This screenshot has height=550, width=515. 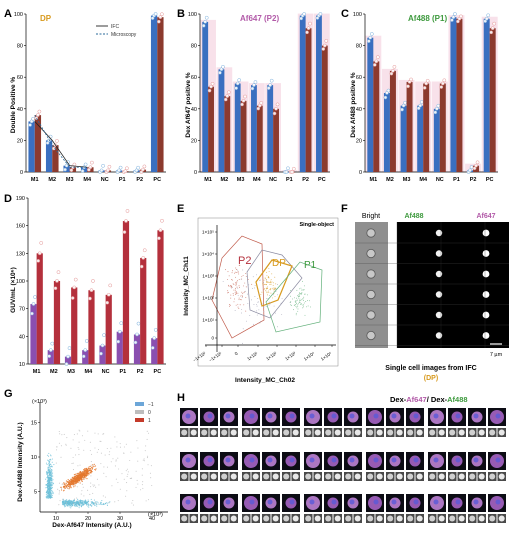 I want to click on x-tick-label: P2, so click(x=139, y=180).